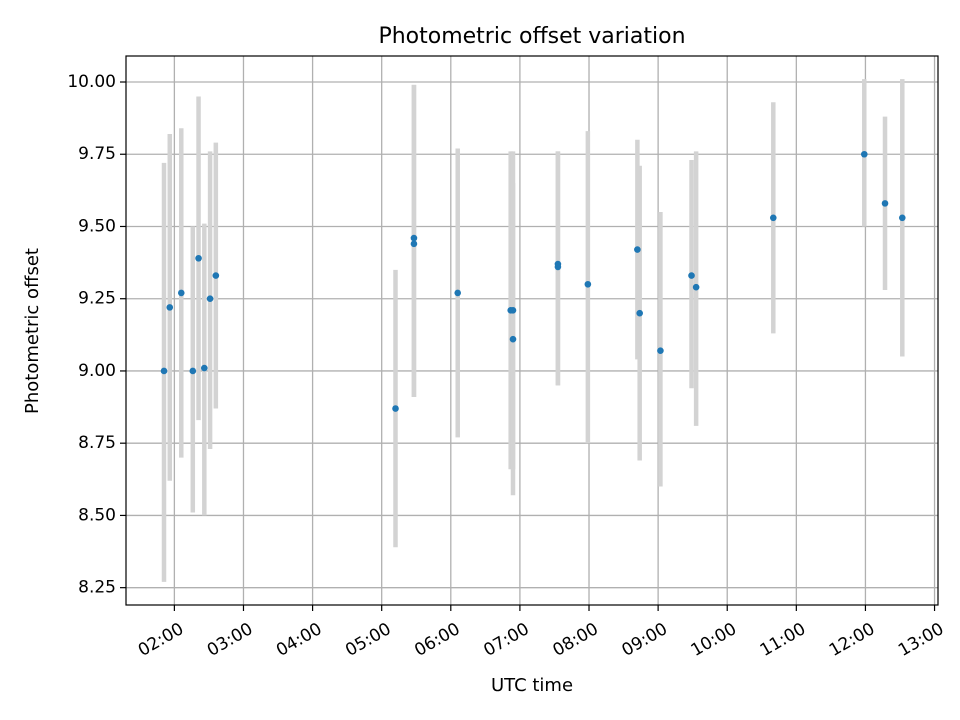 Image resolution: width=960 pixels, height=720 pixels. I want to click on y-tick-label: 8.75, so click(97, 443).